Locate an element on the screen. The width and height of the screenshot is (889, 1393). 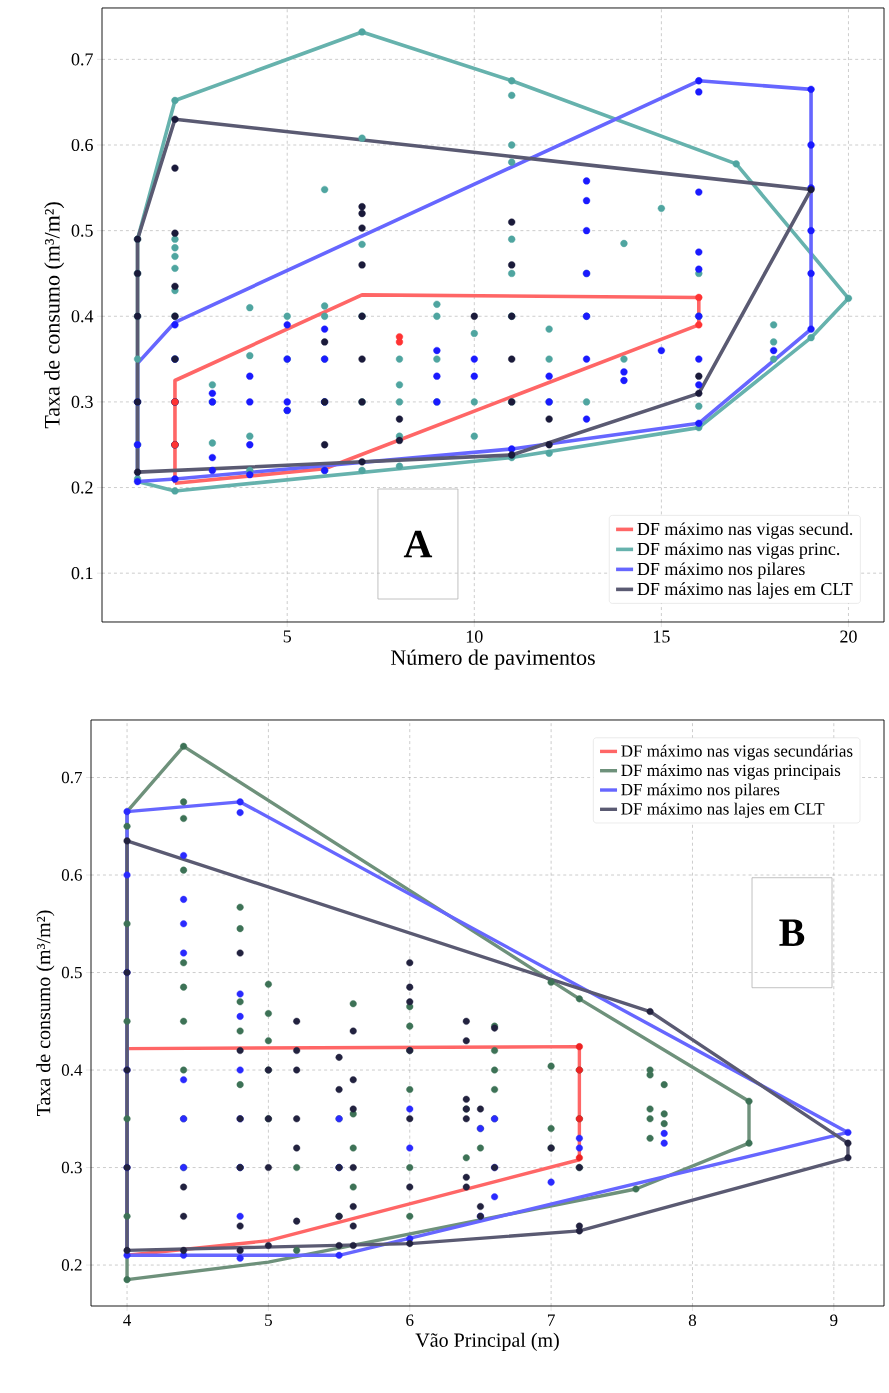
x-tick-label: 8 is located at coordinates (692, 1320).